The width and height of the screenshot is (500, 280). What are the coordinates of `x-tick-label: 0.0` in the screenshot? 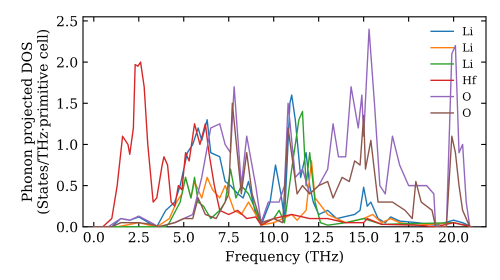 It's located at (94, 237).